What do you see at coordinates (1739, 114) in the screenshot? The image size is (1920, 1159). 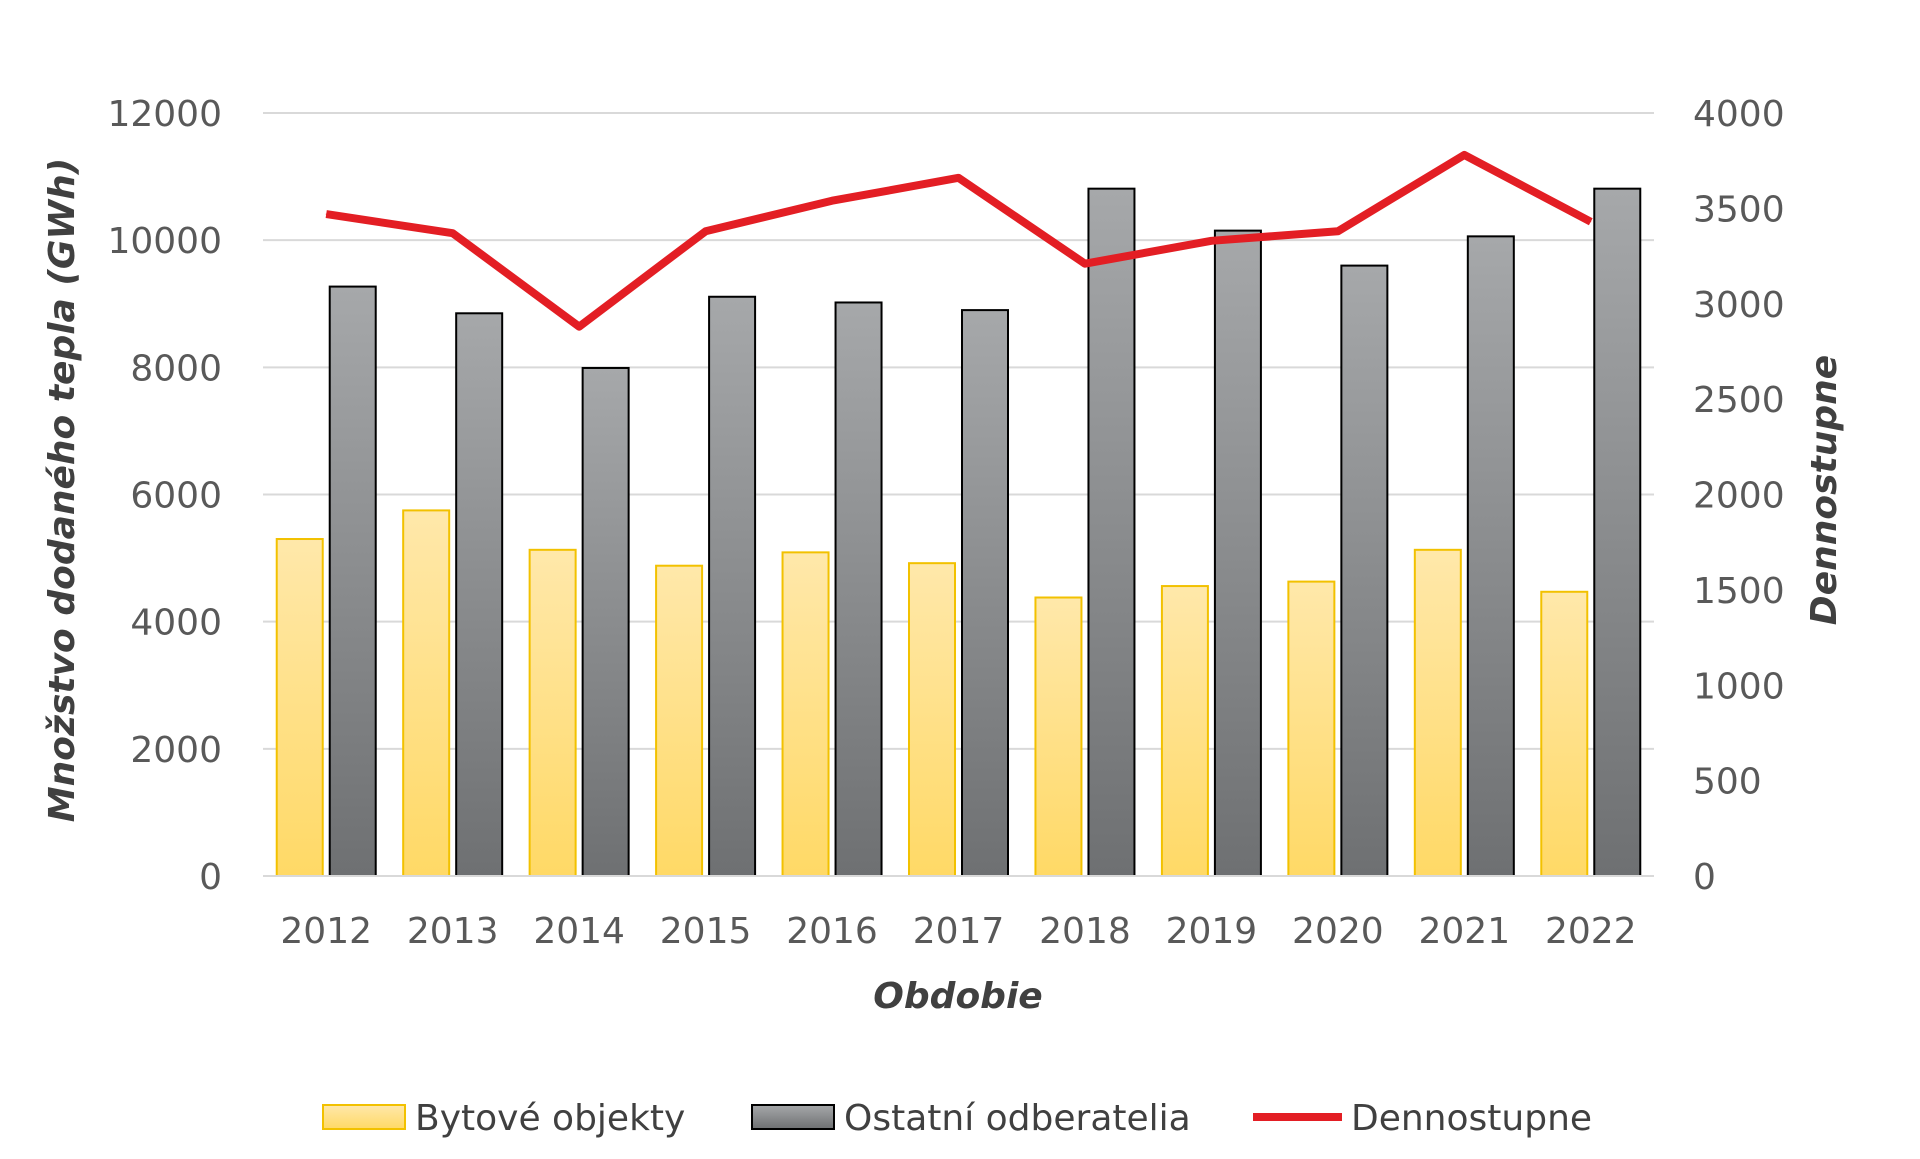 I see `y2-tick-label: 4000` at bounding box center [1739, 114].